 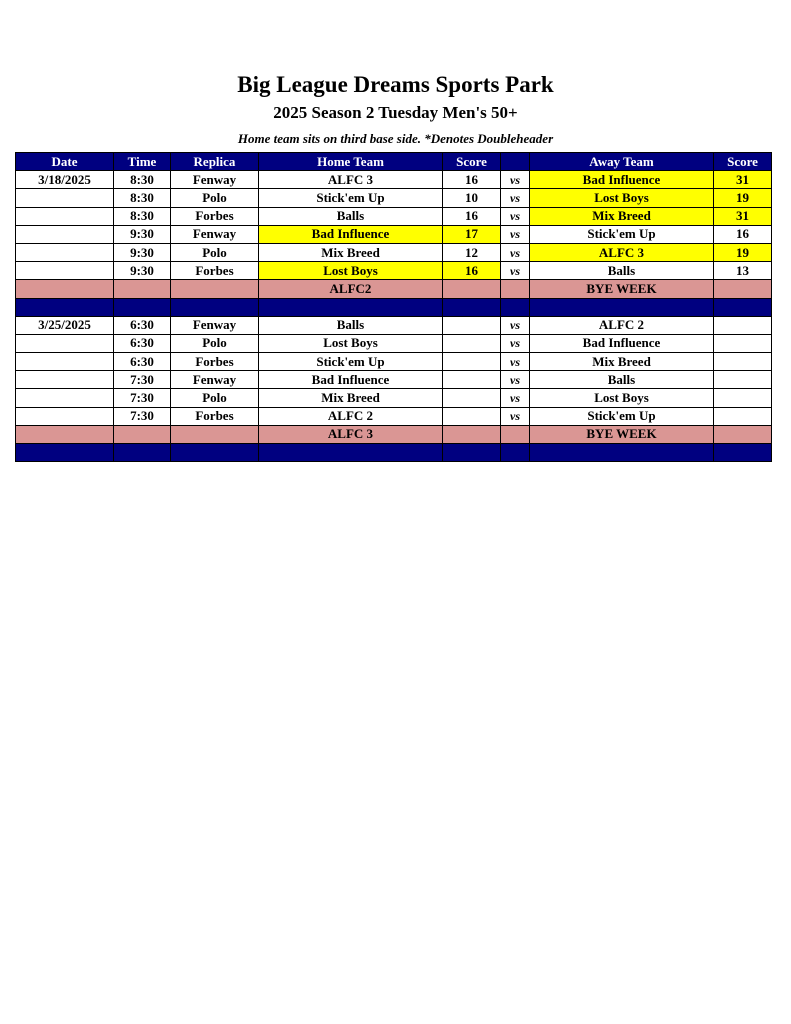 What do you see at coordinates (395, 84) in the screenshot?
I see `page-title: Big League Dreams Sports Park` at bounding box center [395, 84].